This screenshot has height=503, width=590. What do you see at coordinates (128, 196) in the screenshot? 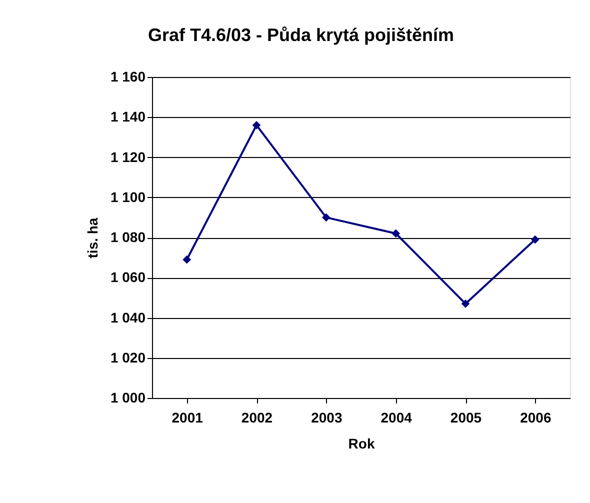
I see `y-tick-label: 1 100` at bounding box center [128, 196].